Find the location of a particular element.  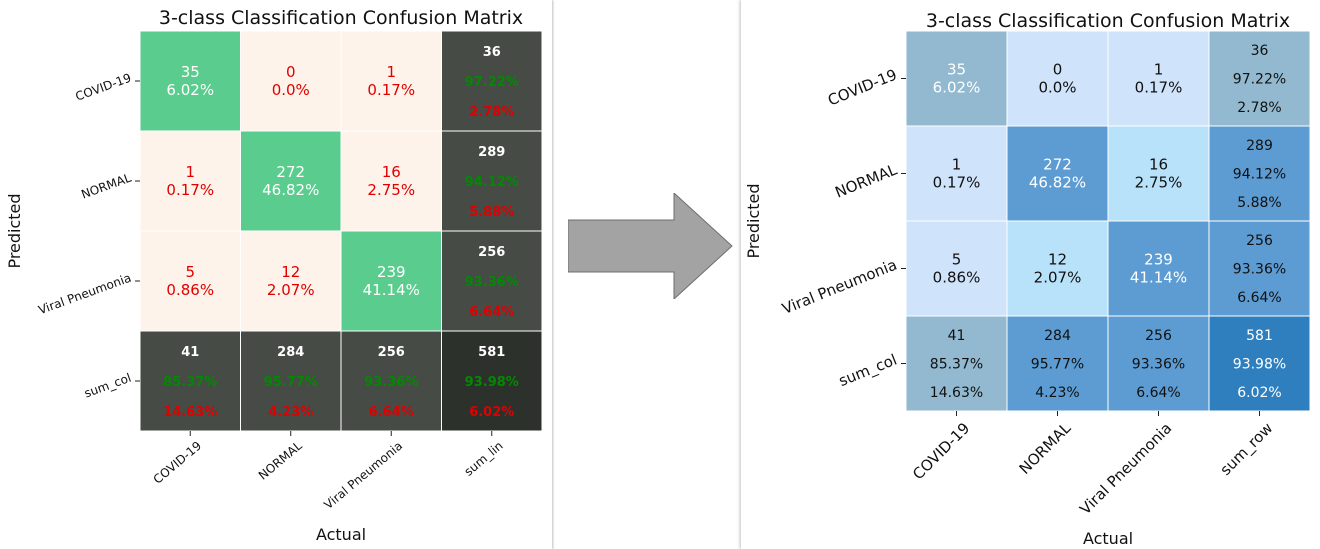

cell-percent-r1-c0: 0.17% is located at coordinates (190, 190).